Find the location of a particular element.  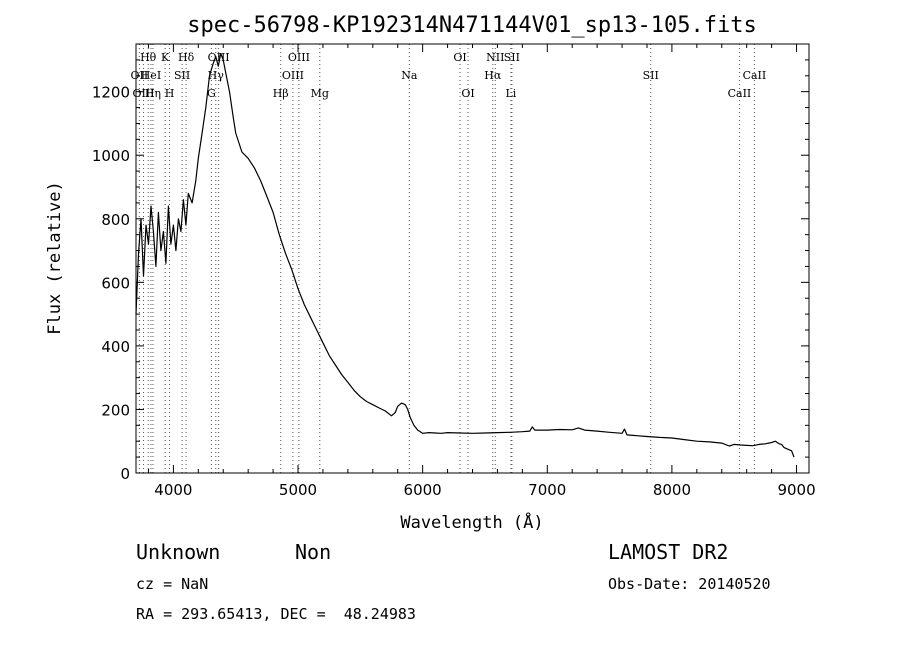

x-tick-label-3: 7000 is located at coordinates (547, 490).